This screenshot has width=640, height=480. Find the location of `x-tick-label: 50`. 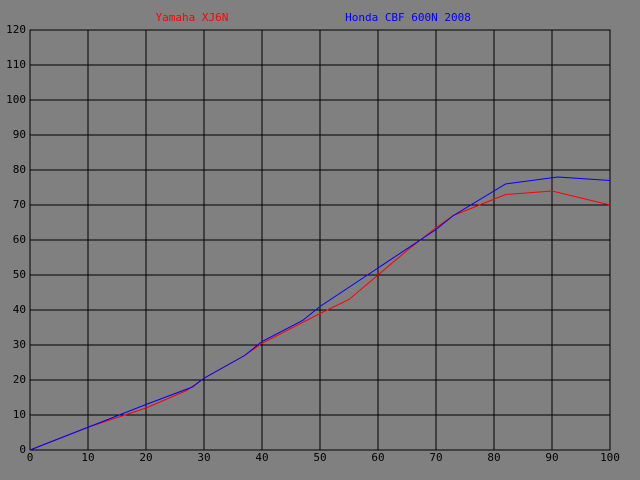

x-tick-label: 50 is located at coordinates (319, 457).